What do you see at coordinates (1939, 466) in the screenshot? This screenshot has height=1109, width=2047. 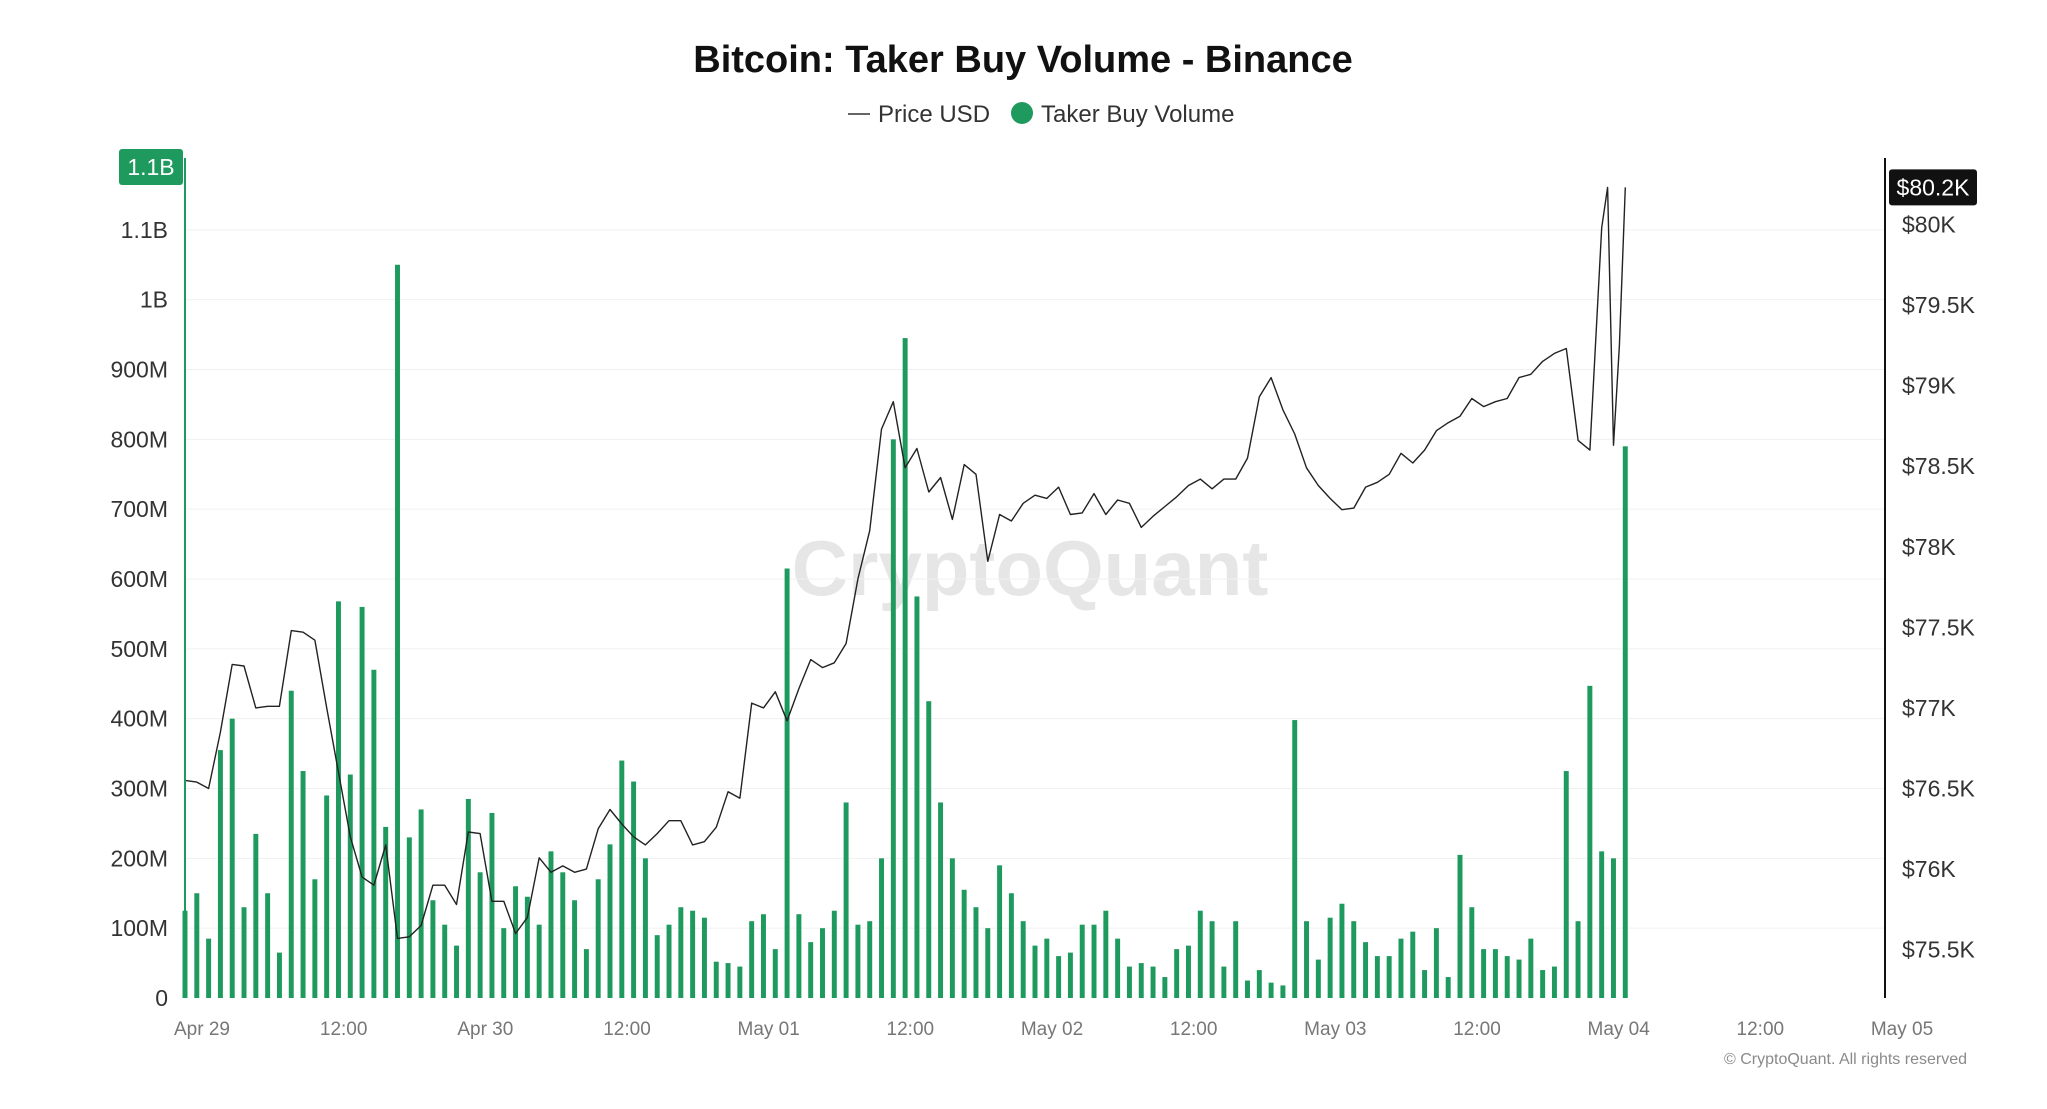 I see `right-tick-label: $78.5K` at bounding box center [1939, 466].